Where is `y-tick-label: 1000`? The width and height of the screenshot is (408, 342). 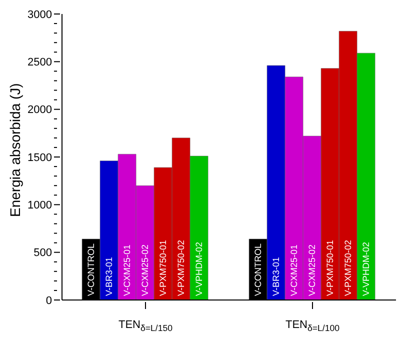
y-tick-label: 1000 is located at coordinates (40, 206).